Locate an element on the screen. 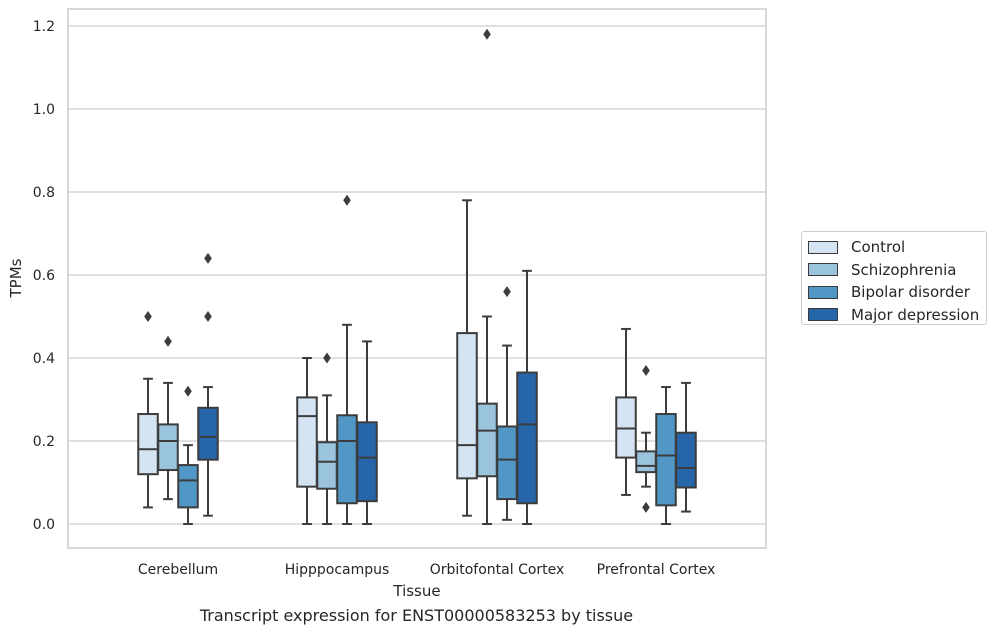 This screenshot has width=997, height=634. legend-item: Major depression is located at coordinates (897, 315).